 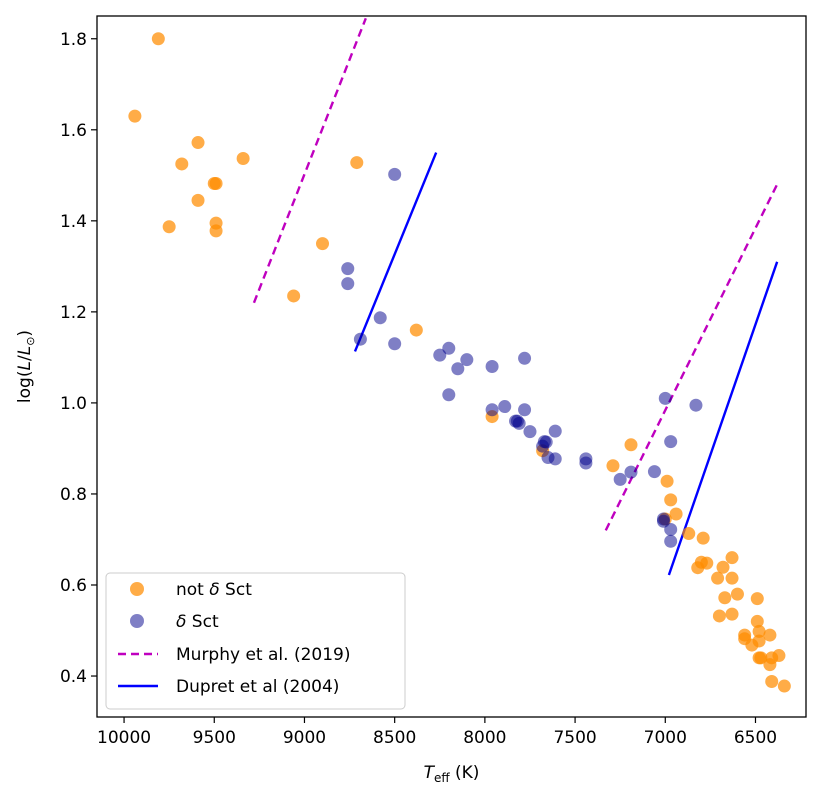 What do you see at coordinates (78, 358) in the screenshot?
I see `y-axis: 0.4 0.6 0.8 1.0 1.2 1.4 1.6 1.8` at bounding box center [78, 358].